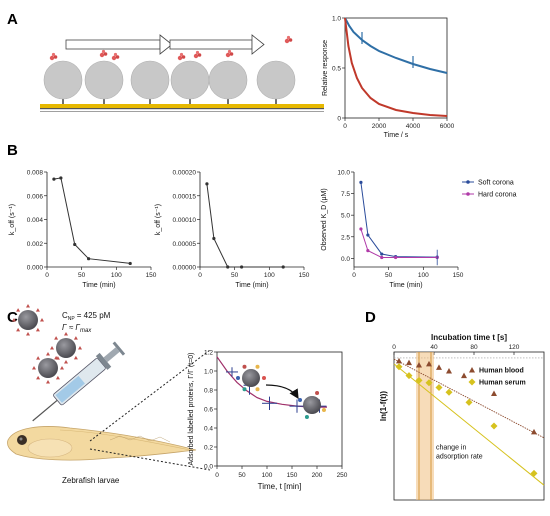 Image resolution: width=550 pixels, height=516 pixels. What do you see at coordinates (496, 183) in the screenshot?
I see `legend-label: Soft corona` at bounding box center [496, 183].